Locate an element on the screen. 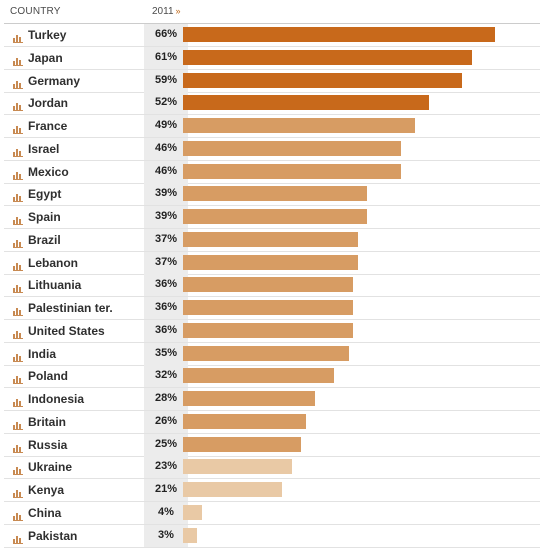 The height and width of the screenshot is (550, 544). country-label: Egypt is located at coordinates (45, 194).